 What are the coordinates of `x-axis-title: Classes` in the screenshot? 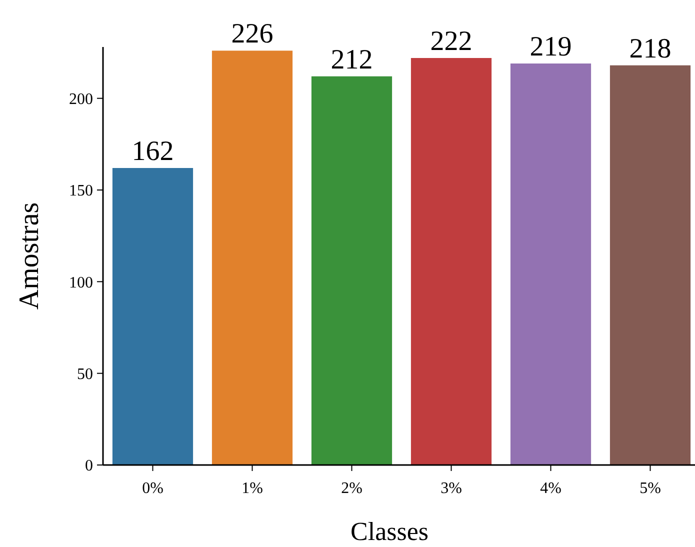 It's located at (389, 531).